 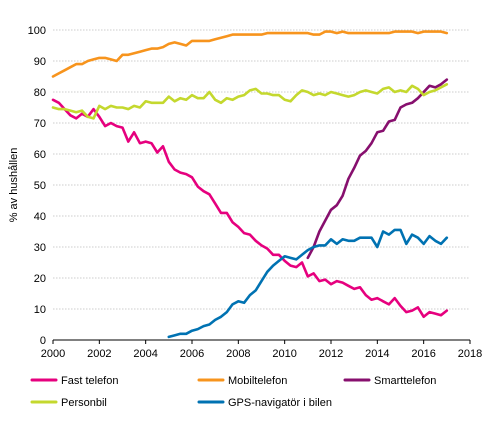 I want to click on legend-label: Smarttelefon, so click(x=405, y=381).